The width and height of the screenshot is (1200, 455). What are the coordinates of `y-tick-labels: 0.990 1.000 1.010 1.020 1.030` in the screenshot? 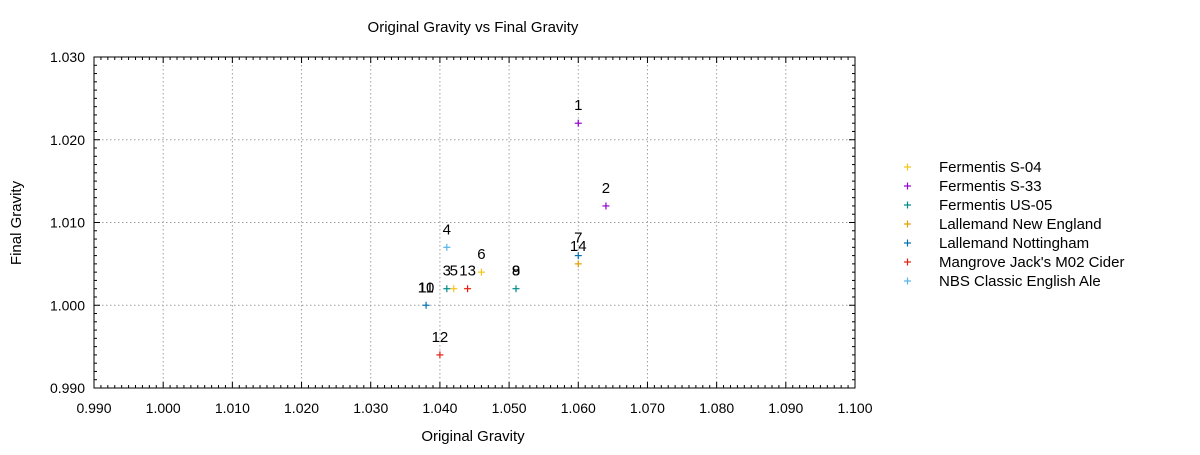 It's located at (67, 222).